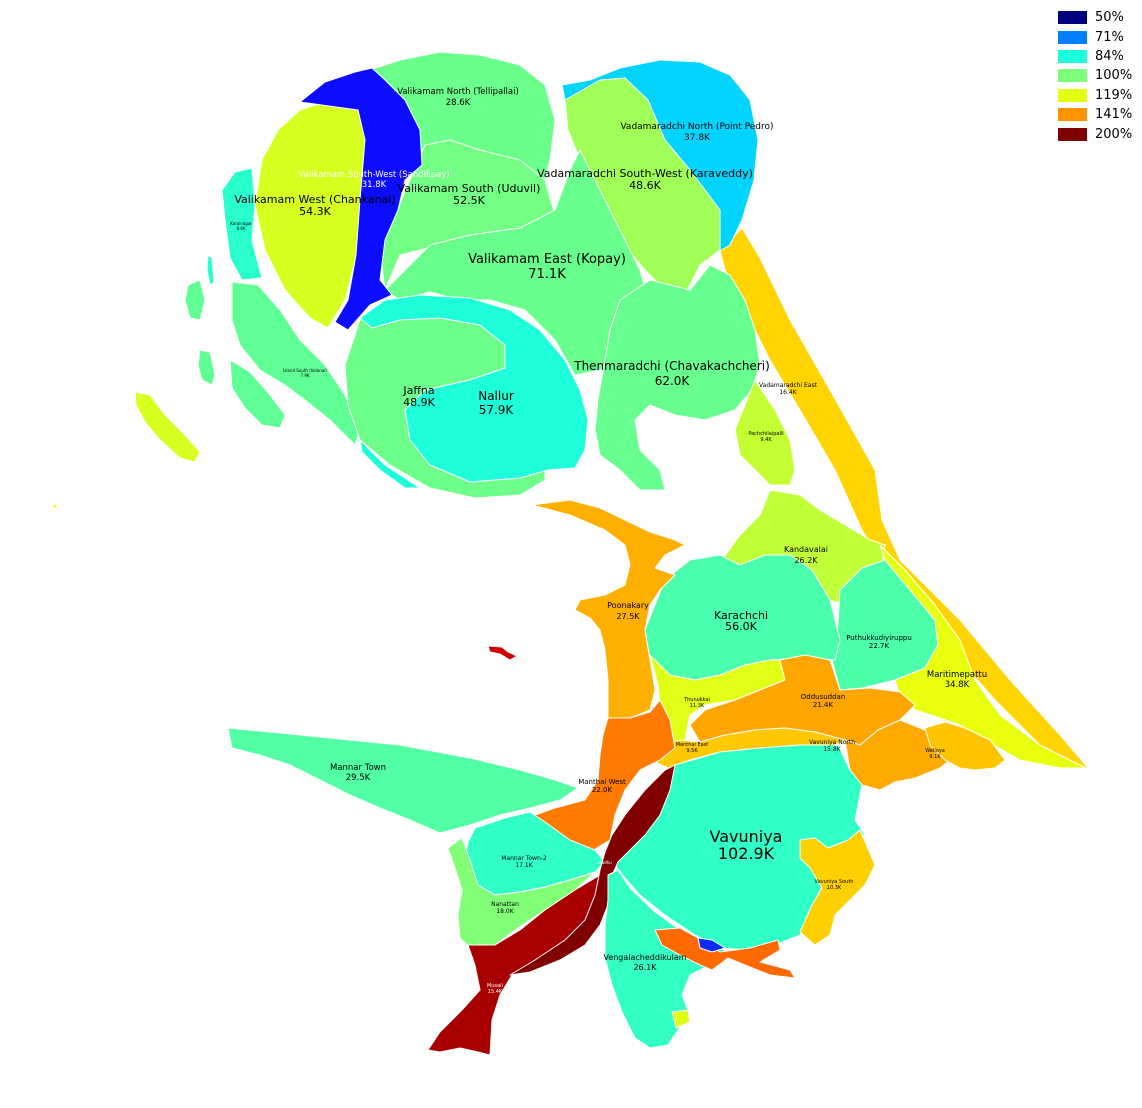  Describe the element at coordinates (645, 967) in the screenshot. I see `label-vengalacheddikulam-value: 26.1K` at that location.